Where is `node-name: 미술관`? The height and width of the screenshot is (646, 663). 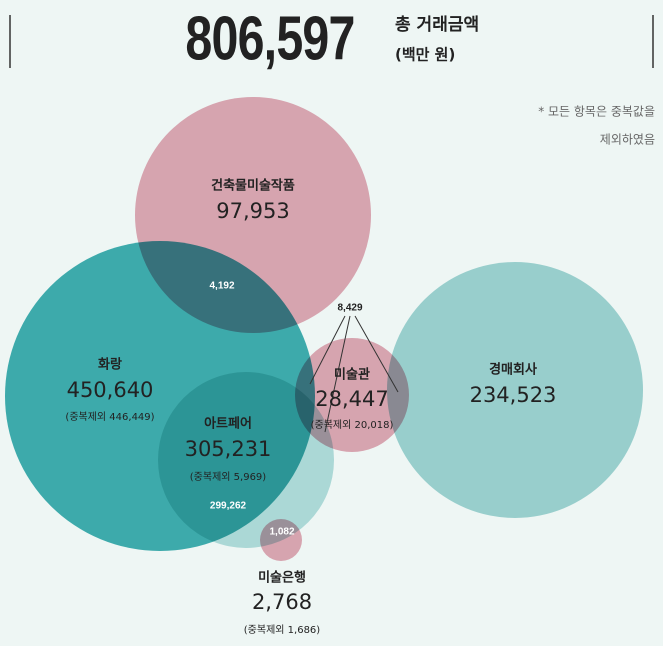 node-name: 미술관 is located at coordinates (352, 375).